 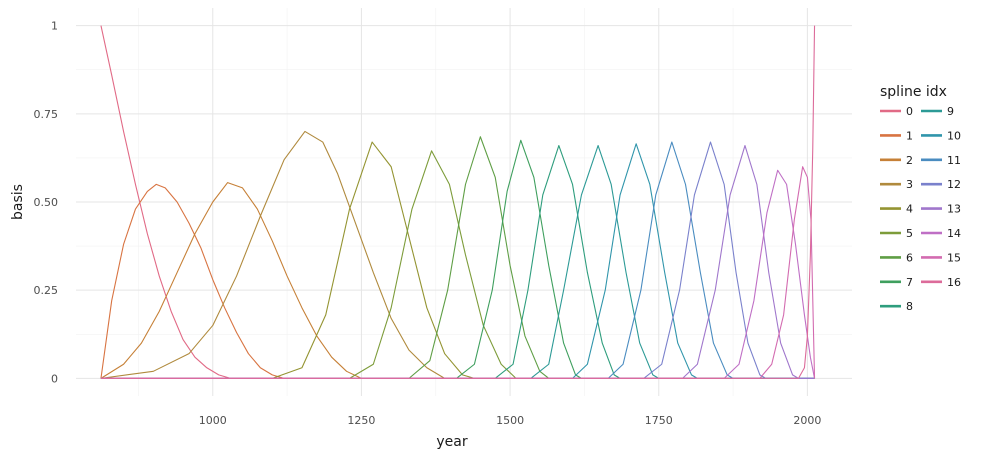 I want to click on x-tick-label: 1500, so click(x=510, y=420).